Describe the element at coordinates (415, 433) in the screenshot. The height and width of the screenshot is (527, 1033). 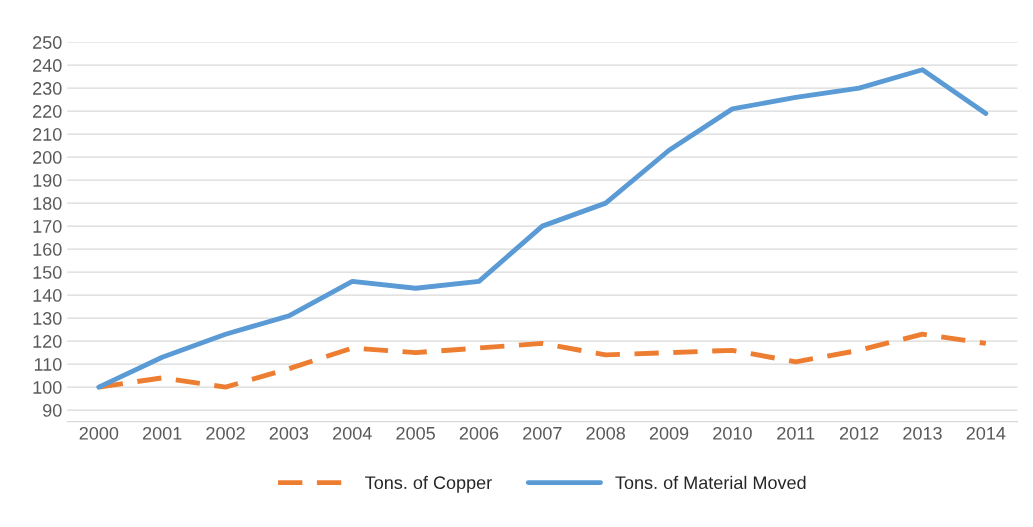
I see `x-tick-label: 2005` at that location.